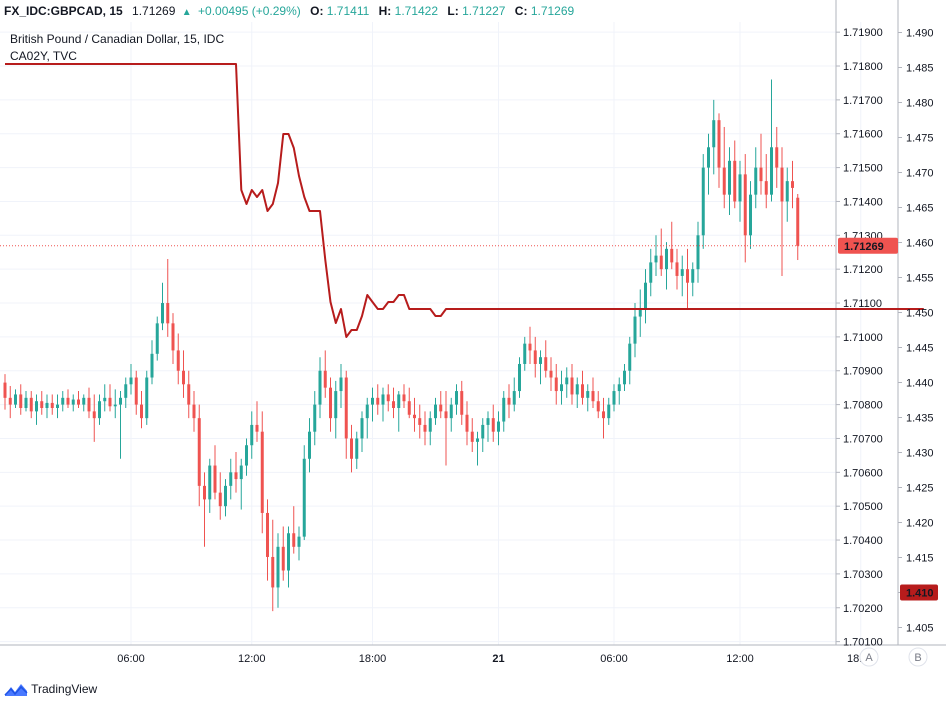 This screenshot has height=705, width=946. What do you see at coordinates (64, 689) in the screenshot?
I see `brand-label: TradingView` at bounding box center [64, 689].